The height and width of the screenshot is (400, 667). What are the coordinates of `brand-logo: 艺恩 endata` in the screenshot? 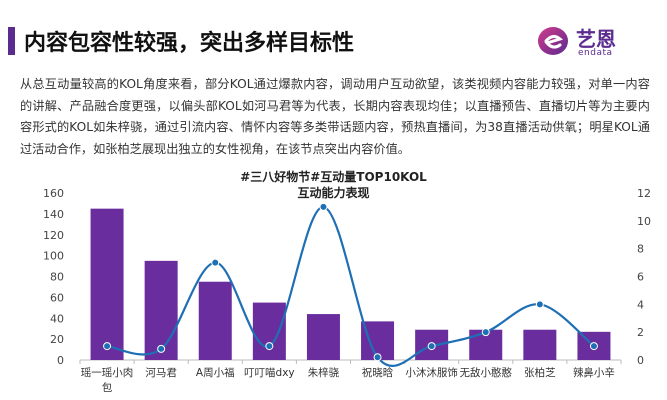 It's located at (598, 41).